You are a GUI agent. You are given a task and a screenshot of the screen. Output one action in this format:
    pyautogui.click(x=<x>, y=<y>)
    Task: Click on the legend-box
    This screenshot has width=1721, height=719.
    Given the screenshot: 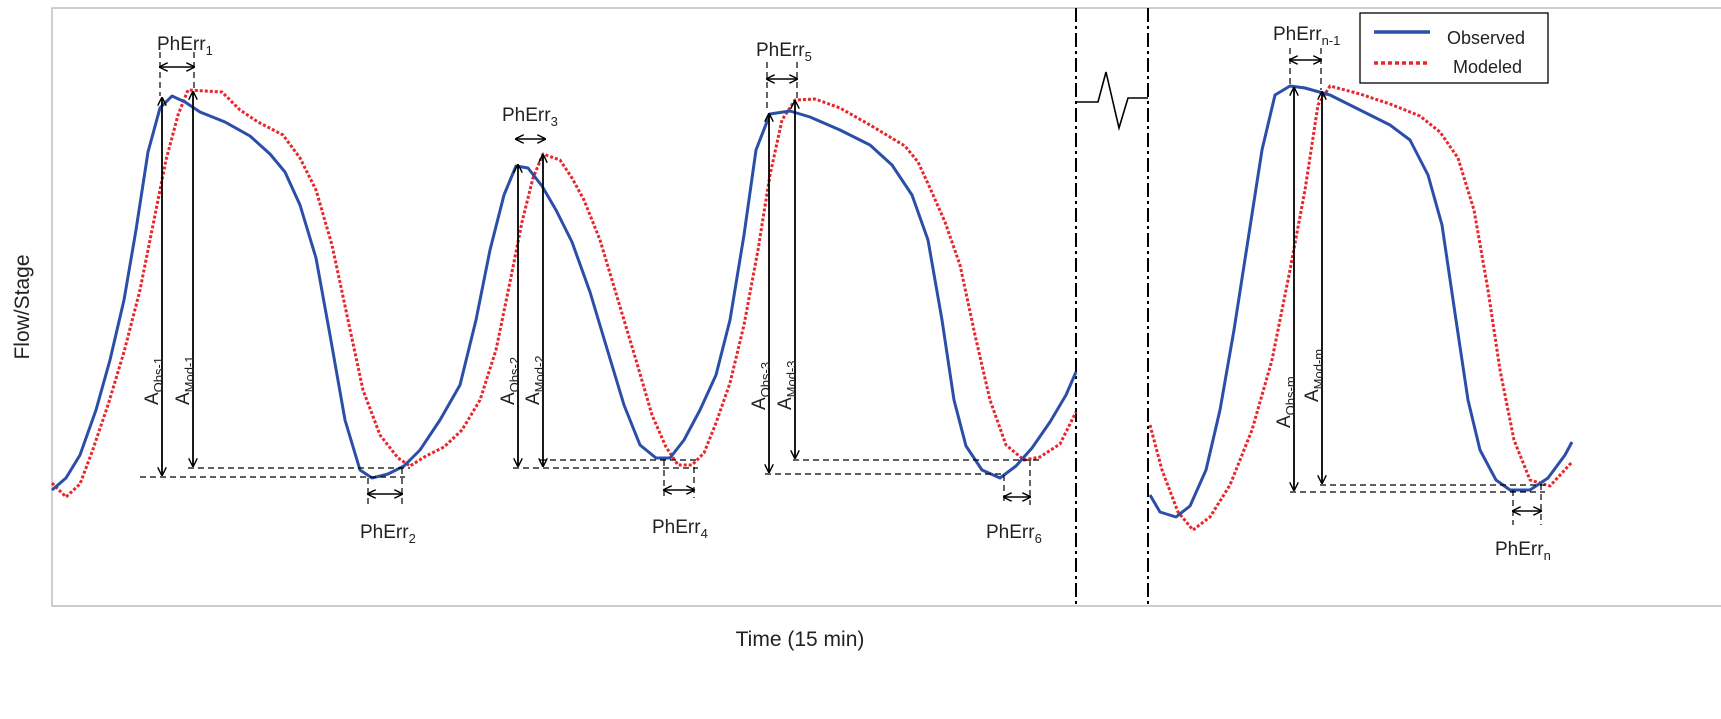 What is the action you would take?
    pyautogui.click(x=1454, y=48)
    